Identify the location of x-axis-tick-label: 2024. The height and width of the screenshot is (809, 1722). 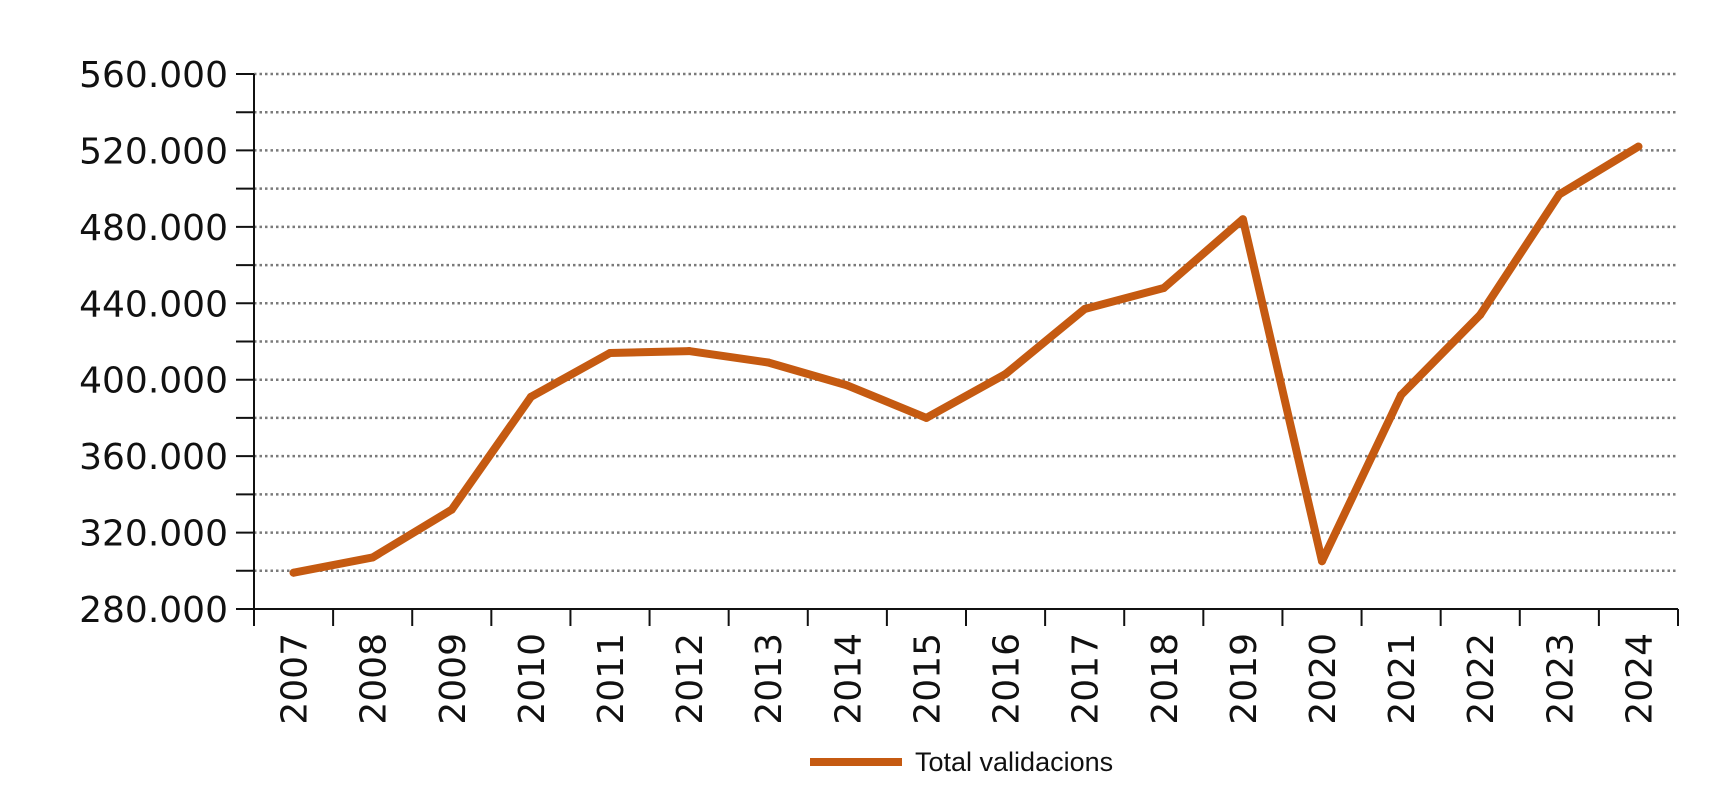
(1639, 679).